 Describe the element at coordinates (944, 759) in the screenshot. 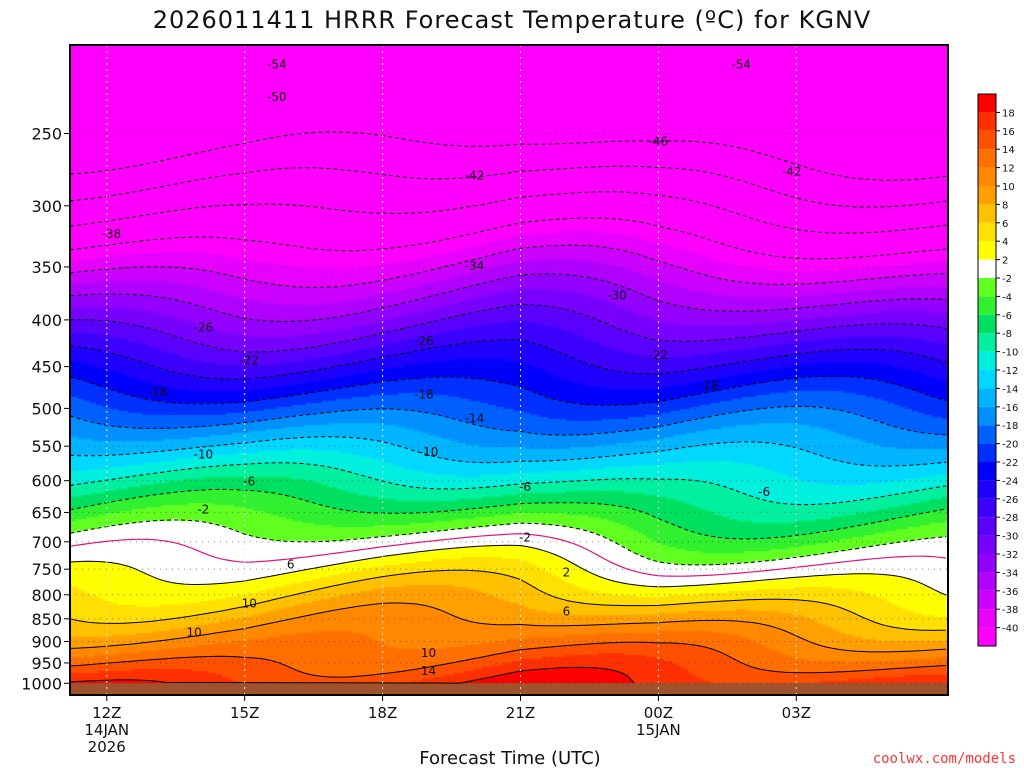

I see `credit-text: coolwx.com/models` at that location.